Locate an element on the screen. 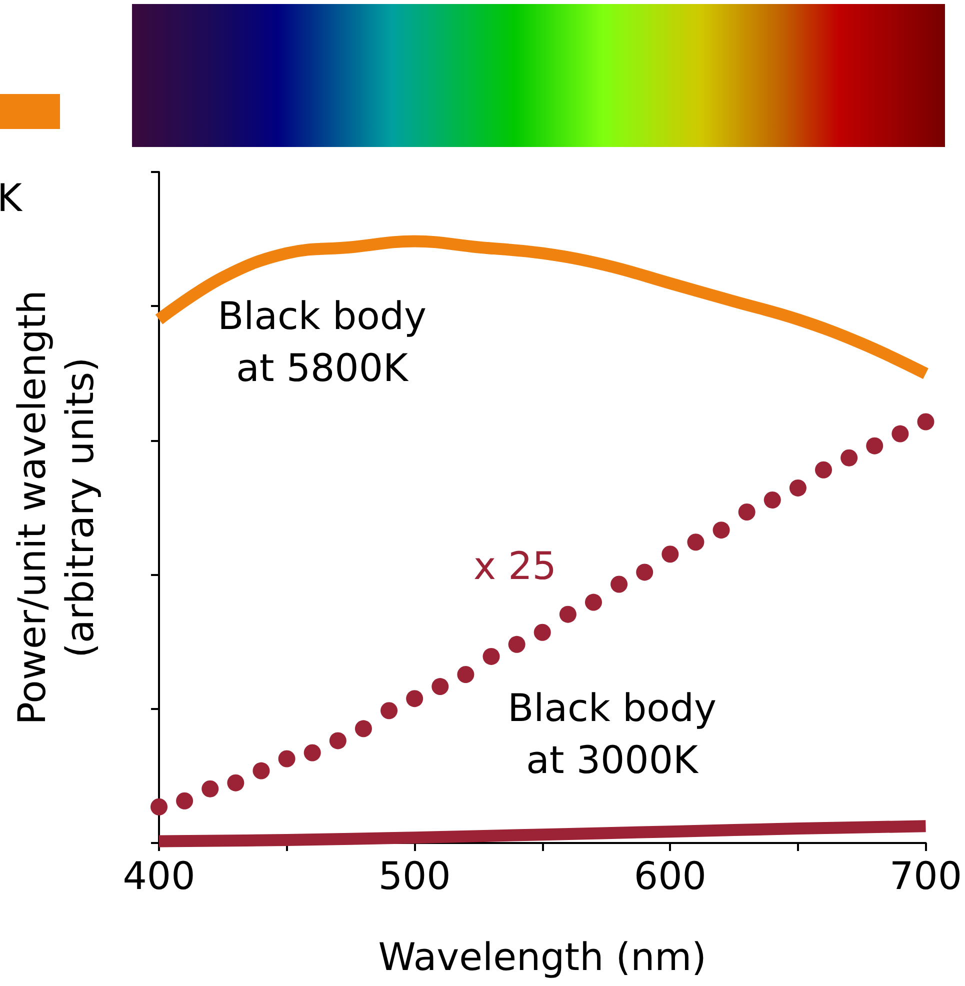 The image size is (965, 986). annotation: Black body at 5800K is located at coordinates (322, 342).